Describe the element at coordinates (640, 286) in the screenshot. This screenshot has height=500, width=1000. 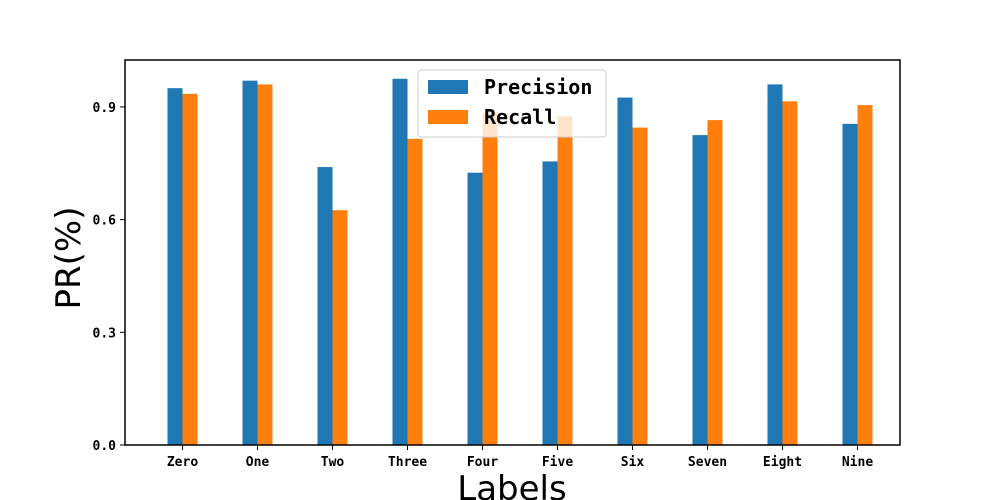
I see `bar-recall-six` at that location.